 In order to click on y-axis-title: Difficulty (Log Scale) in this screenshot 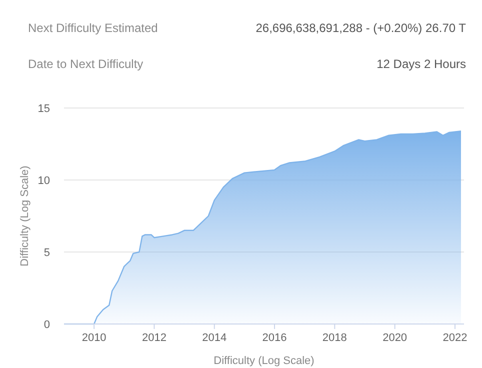, I will do `click(25, 216)`.